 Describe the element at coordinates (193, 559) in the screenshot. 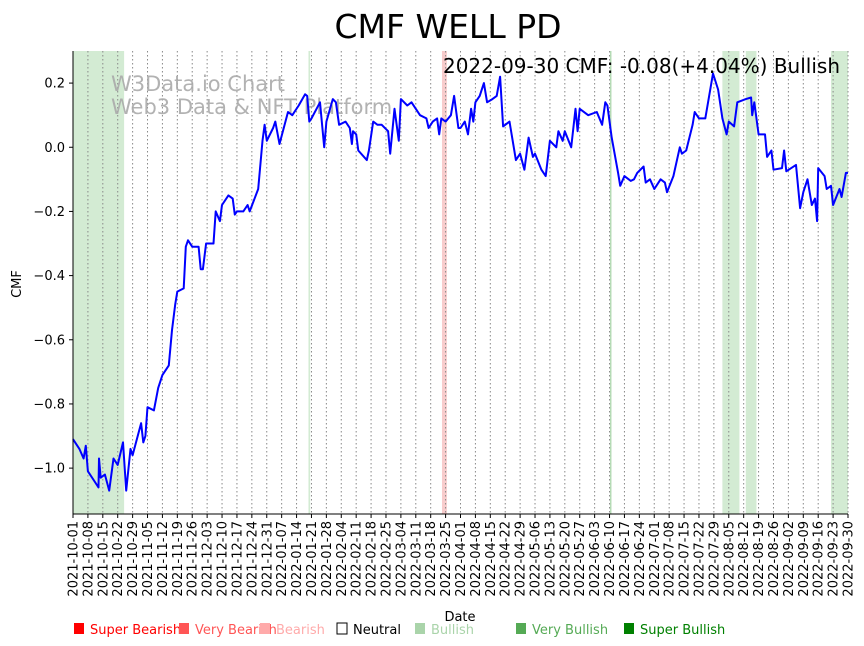

I see `x-tick-label: 2021-11-26` at that location.